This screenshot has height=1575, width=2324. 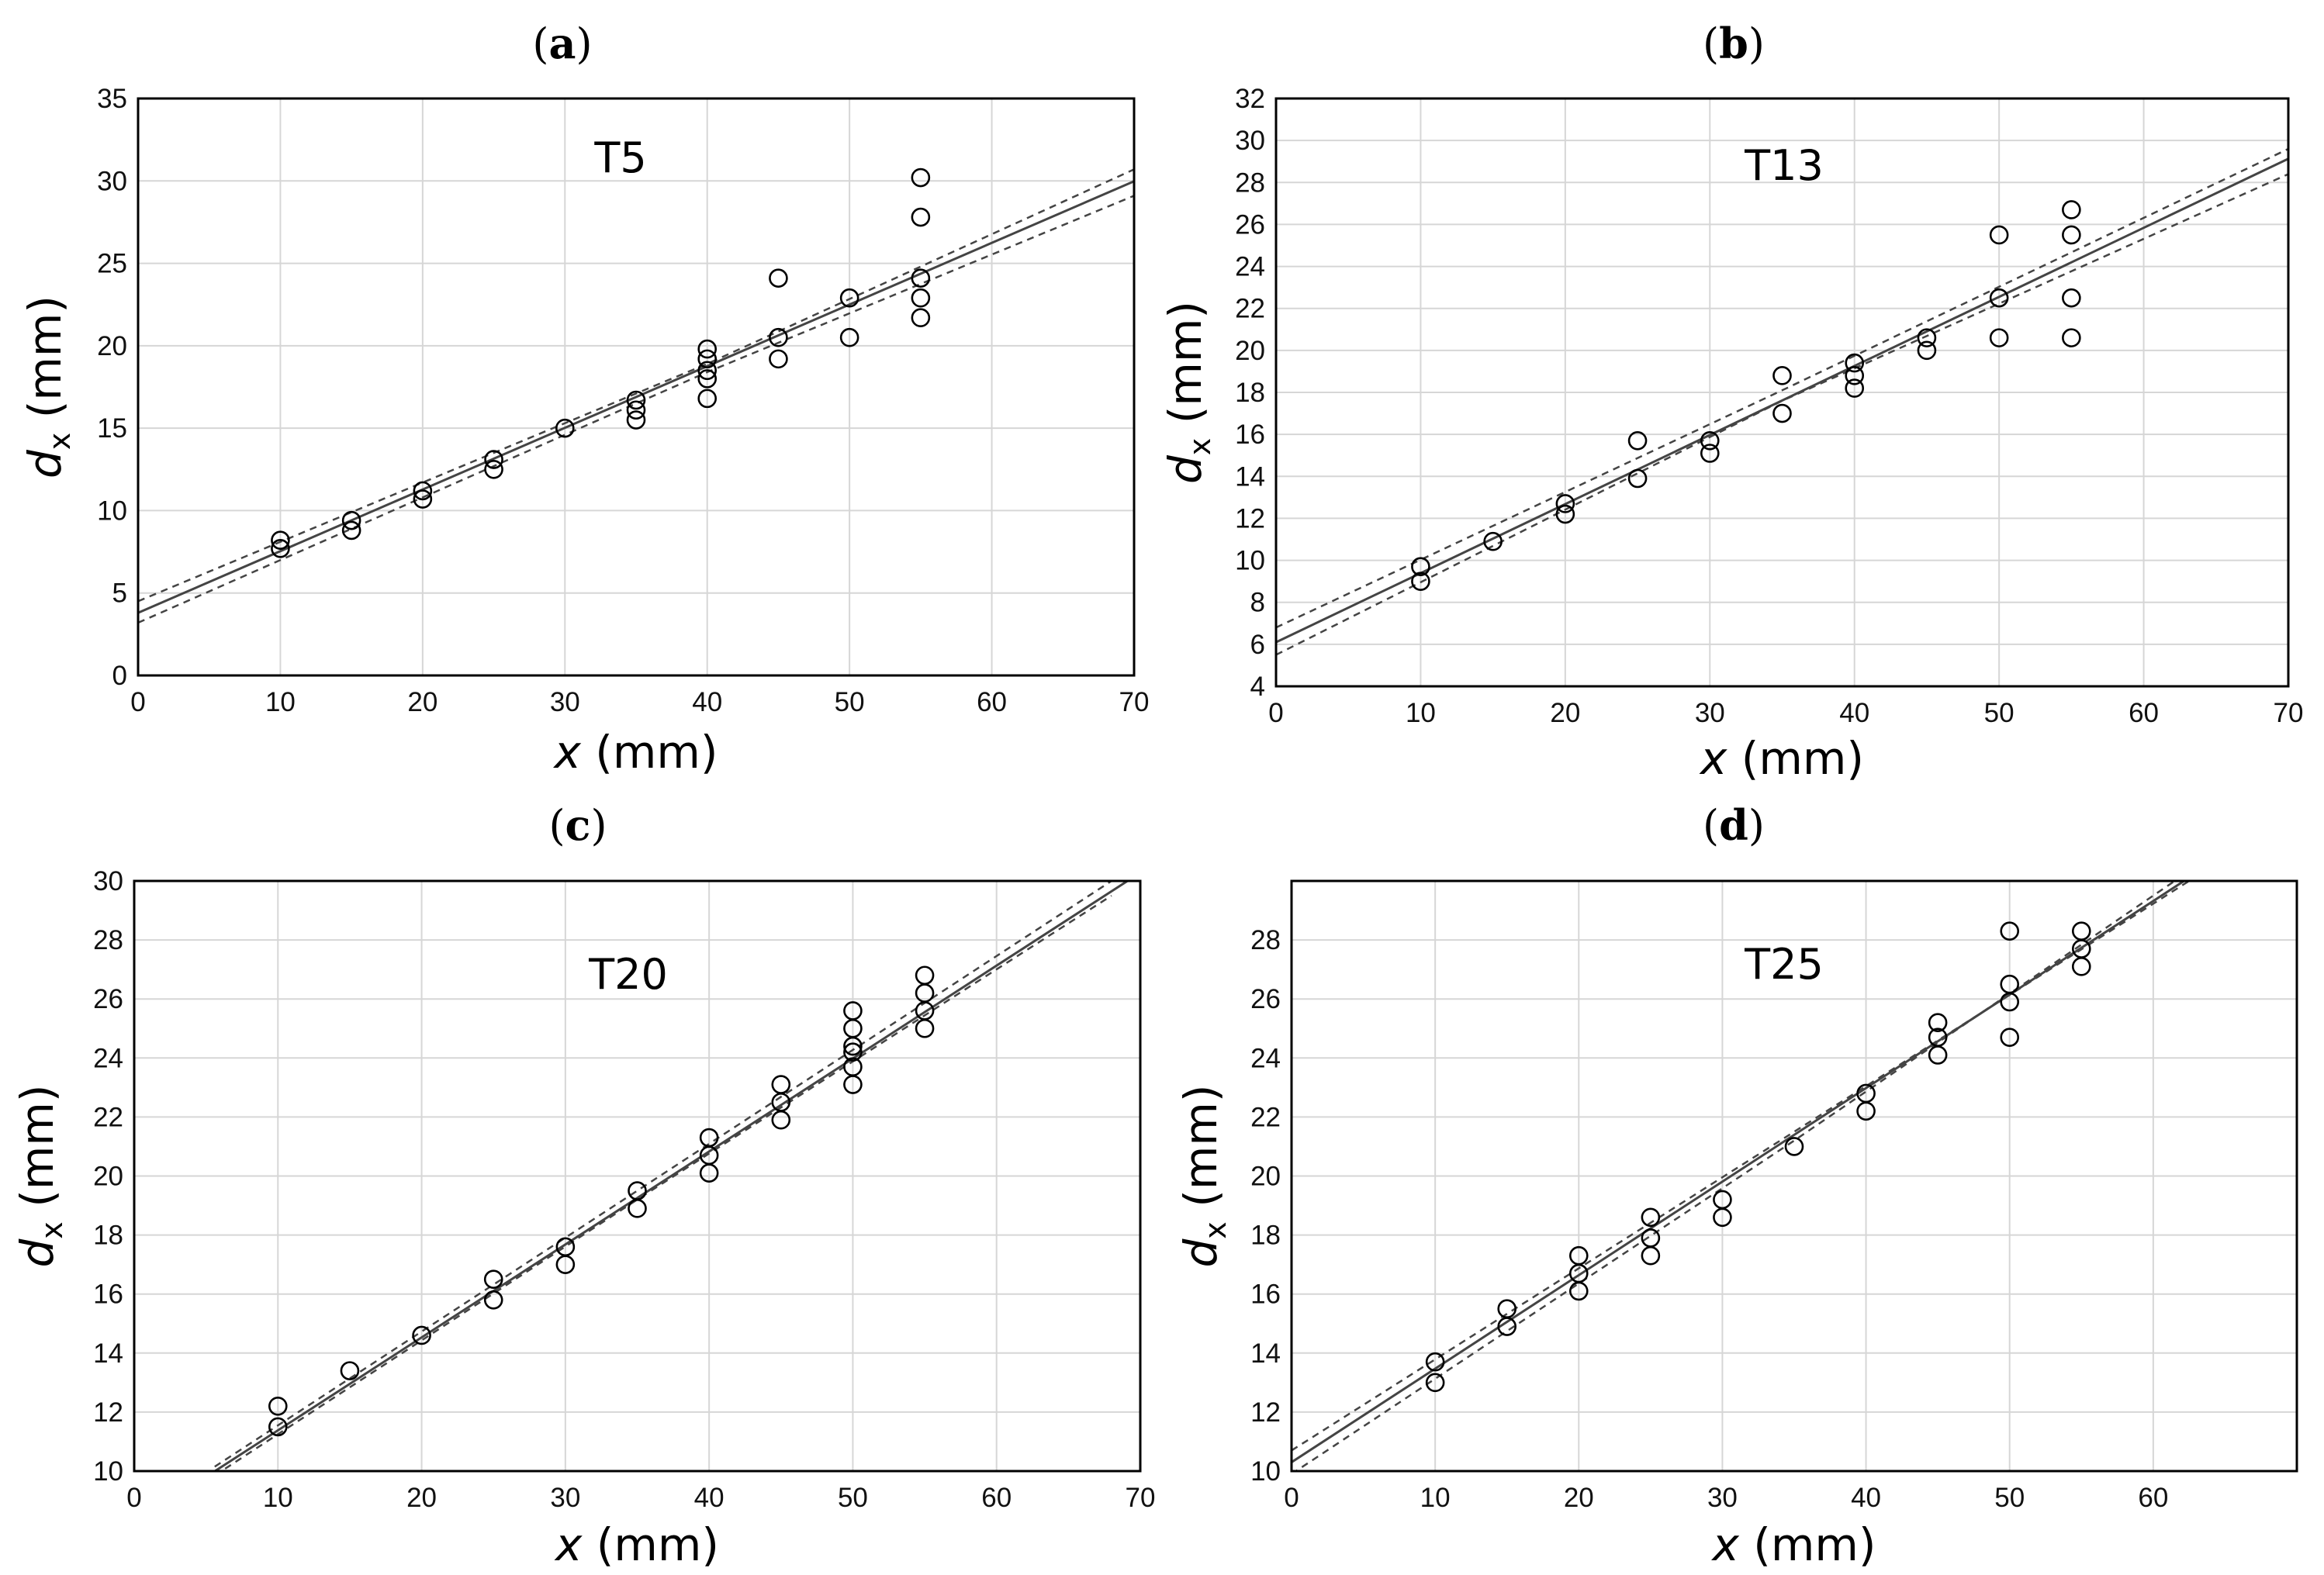 What do you see at coordinates (108, 1236) in the screenshot?
I see `y-tick-label: 18` at bounding box center [108, 1236].